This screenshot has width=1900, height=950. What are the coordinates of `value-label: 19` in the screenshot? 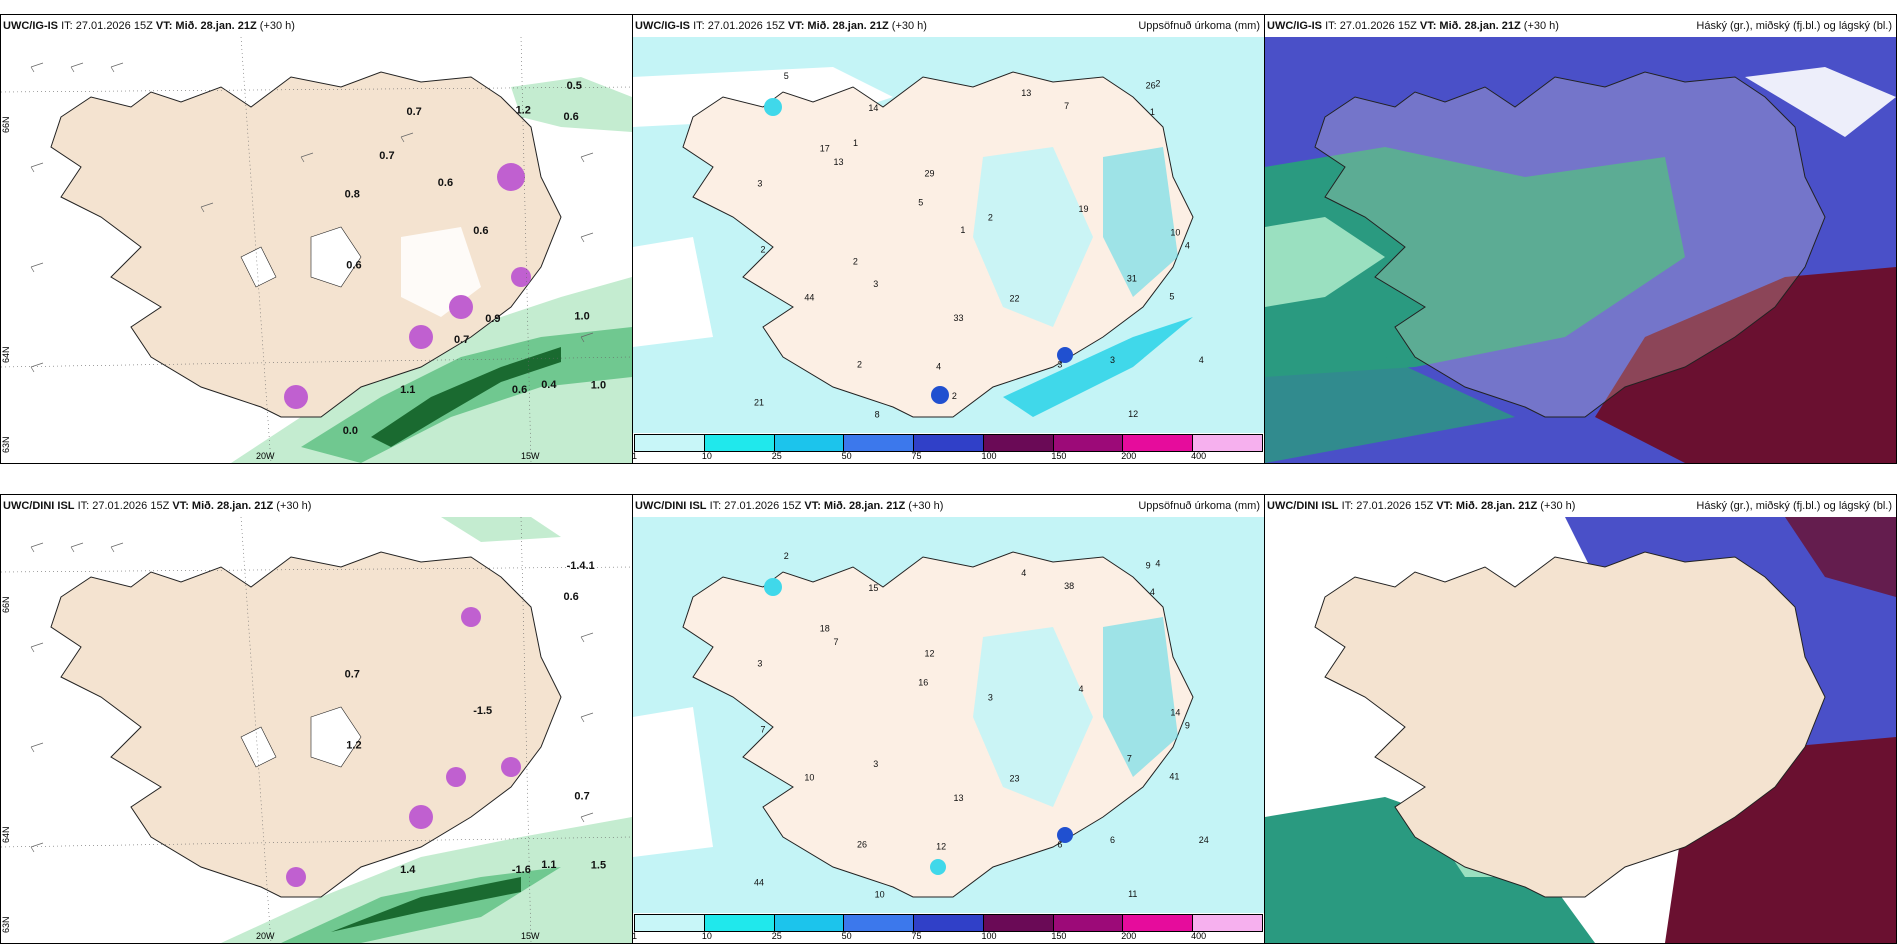 It's located at (1084, 209).